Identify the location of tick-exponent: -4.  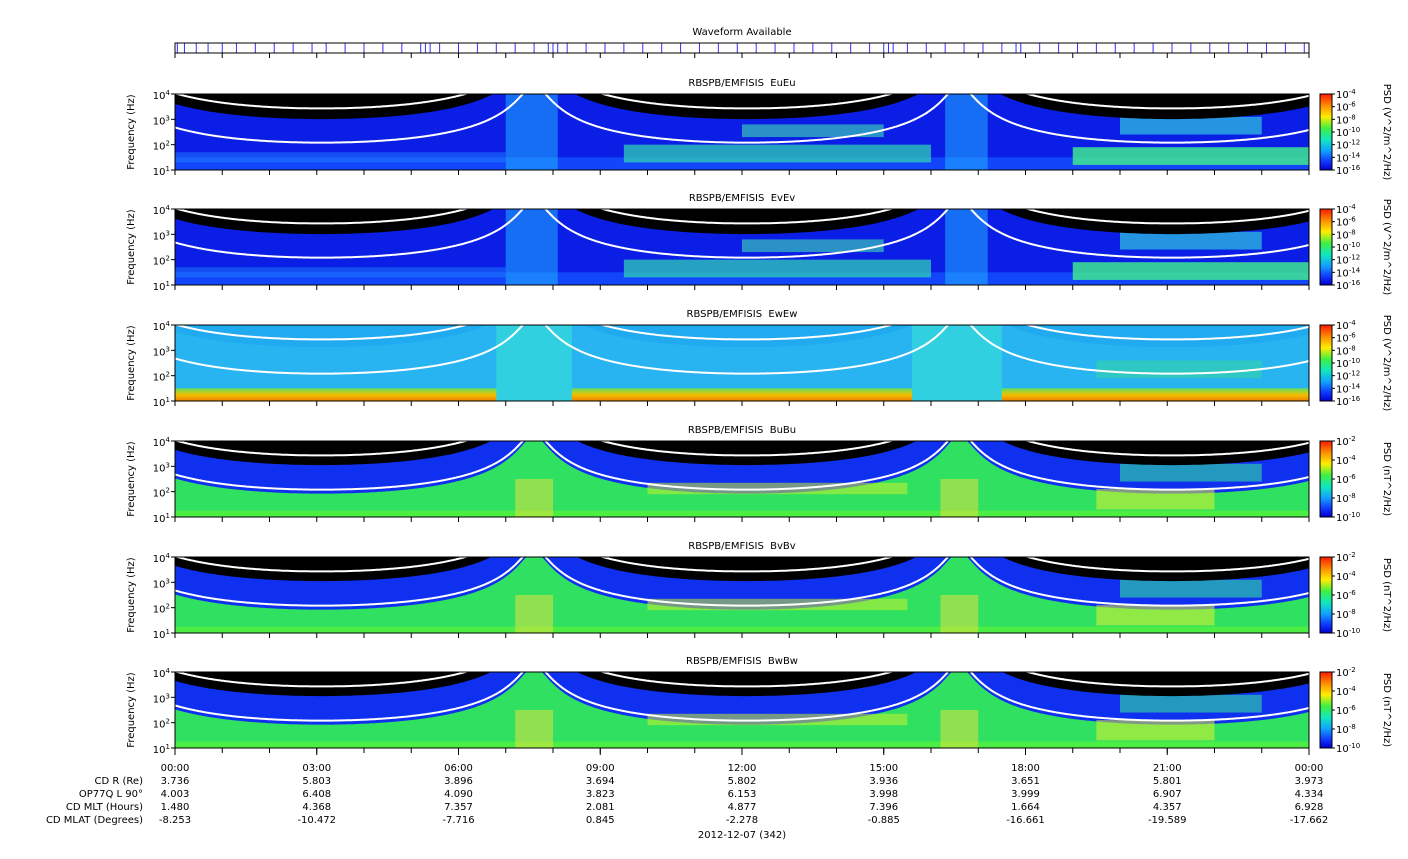
(1353, 458).